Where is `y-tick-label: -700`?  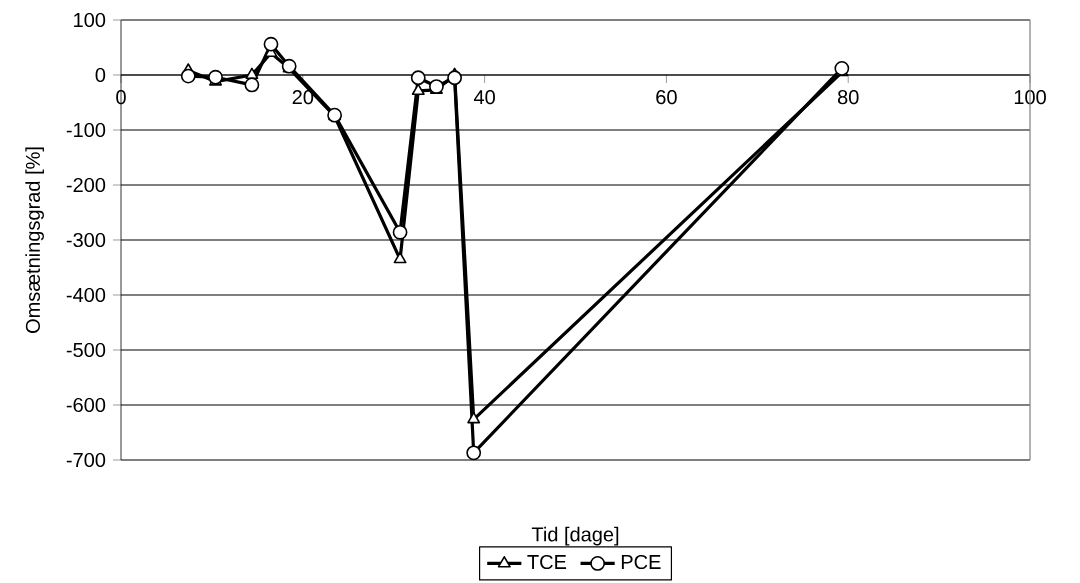
y-tick-label: -700 is located at coordinates (86, 460).